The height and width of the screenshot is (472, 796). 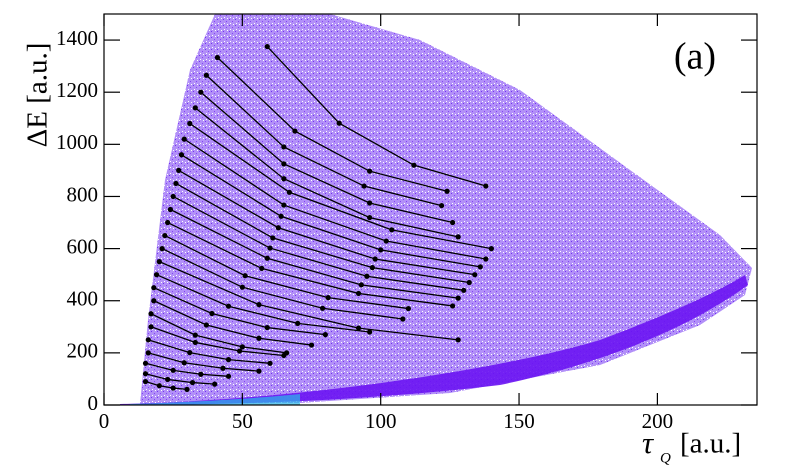 What do you see at coordinates (83, 299) in the screenshot?
I see `y-tick-label: 400` at bounding box center [83, 299].